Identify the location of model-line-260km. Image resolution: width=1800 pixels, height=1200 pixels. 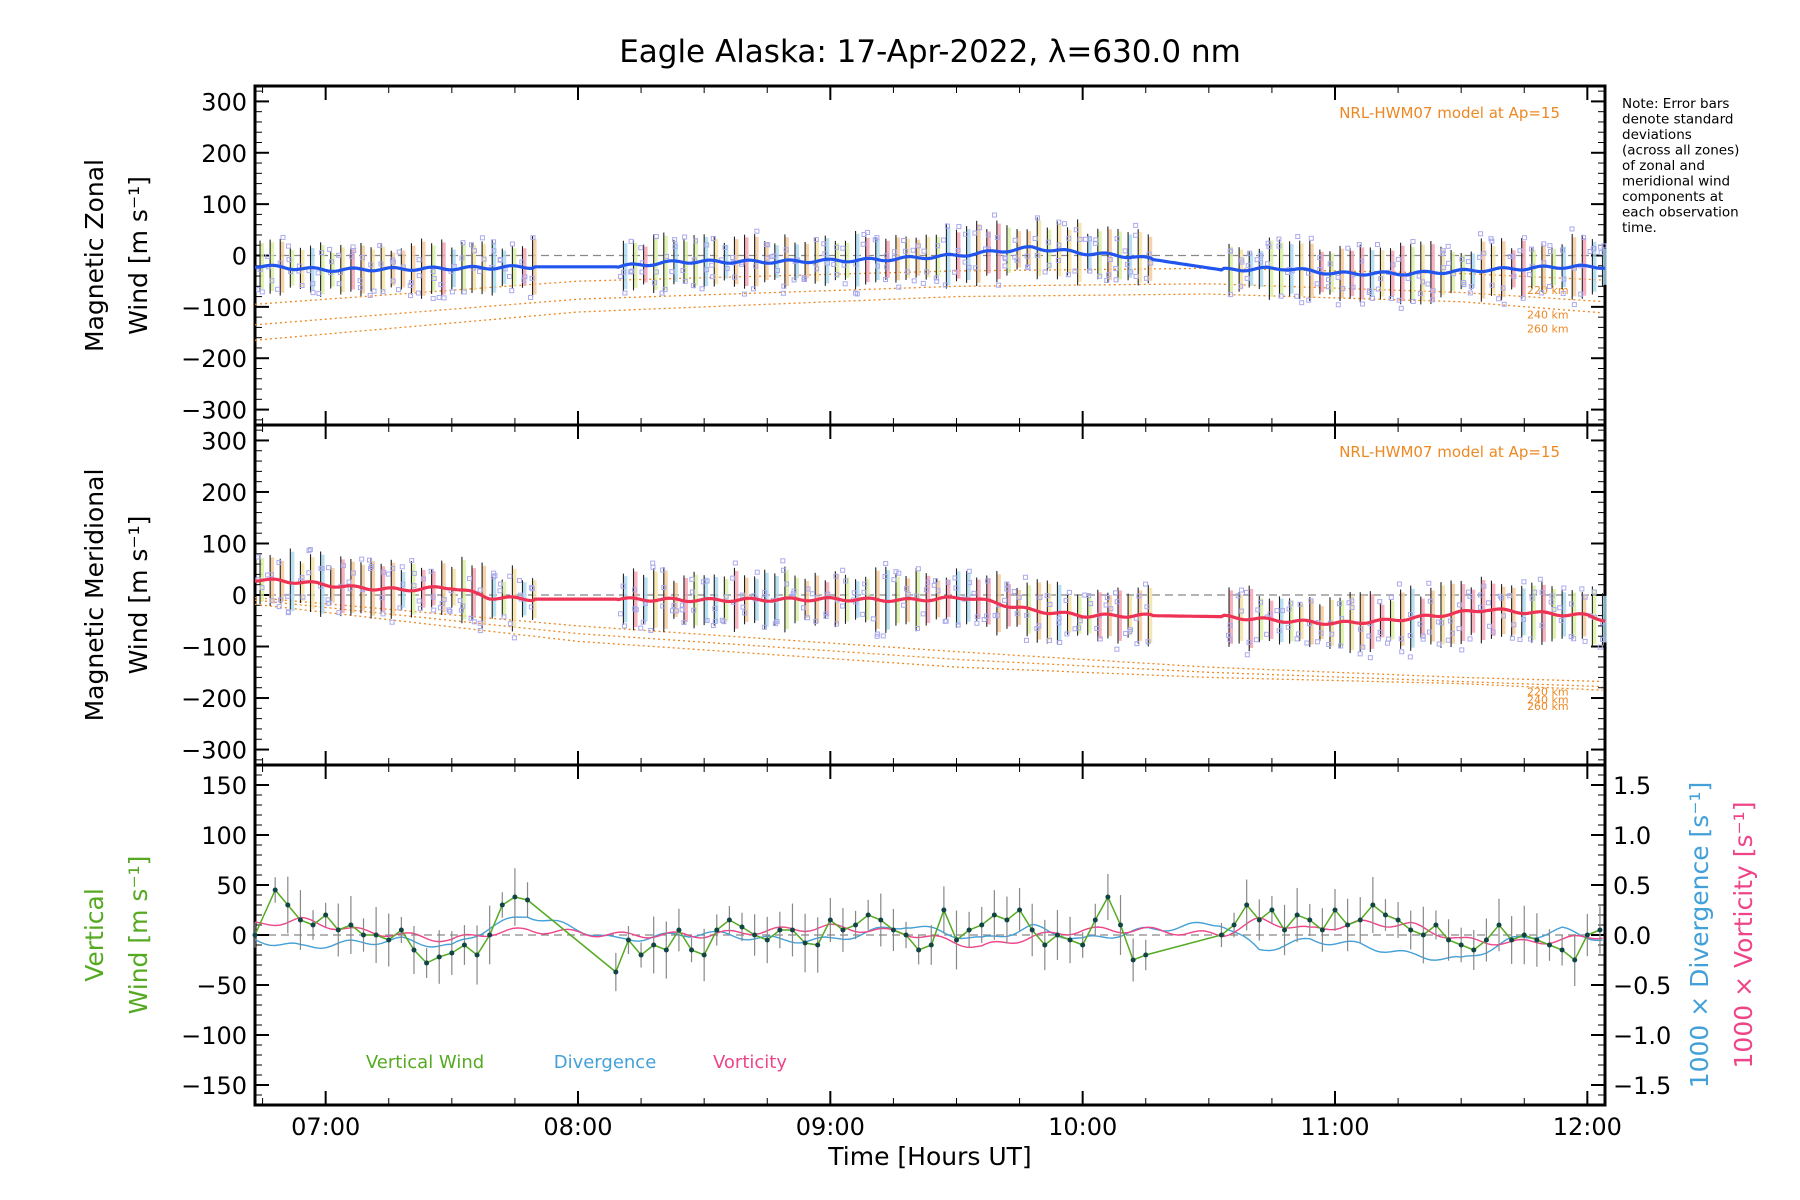
(928, 317).